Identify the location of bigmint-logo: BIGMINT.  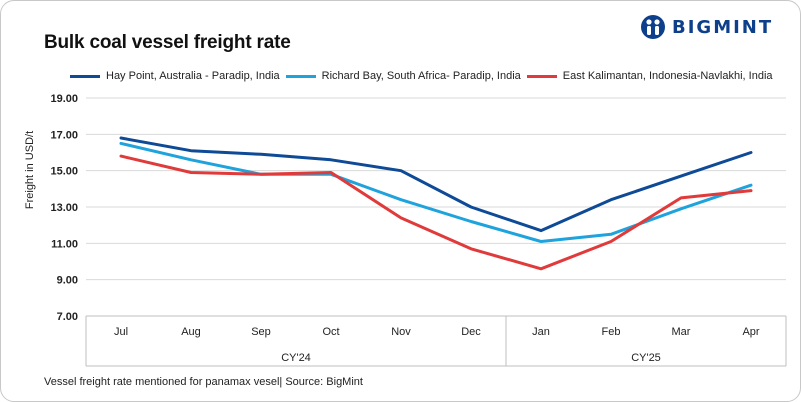
(710, 27).